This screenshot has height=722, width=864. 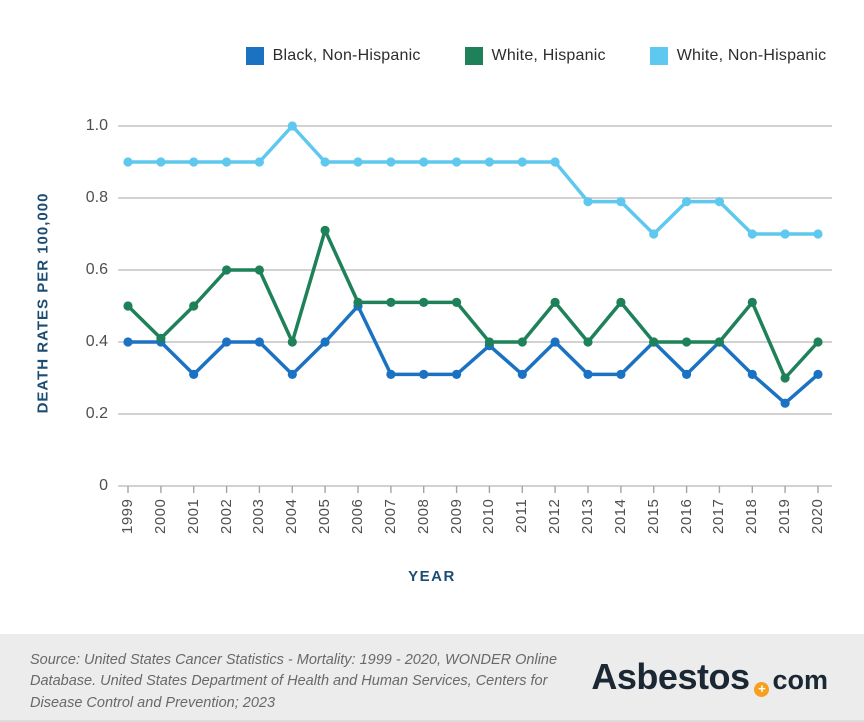 I want to click on x-tick-label: 2020, so click(x=817, y=517).